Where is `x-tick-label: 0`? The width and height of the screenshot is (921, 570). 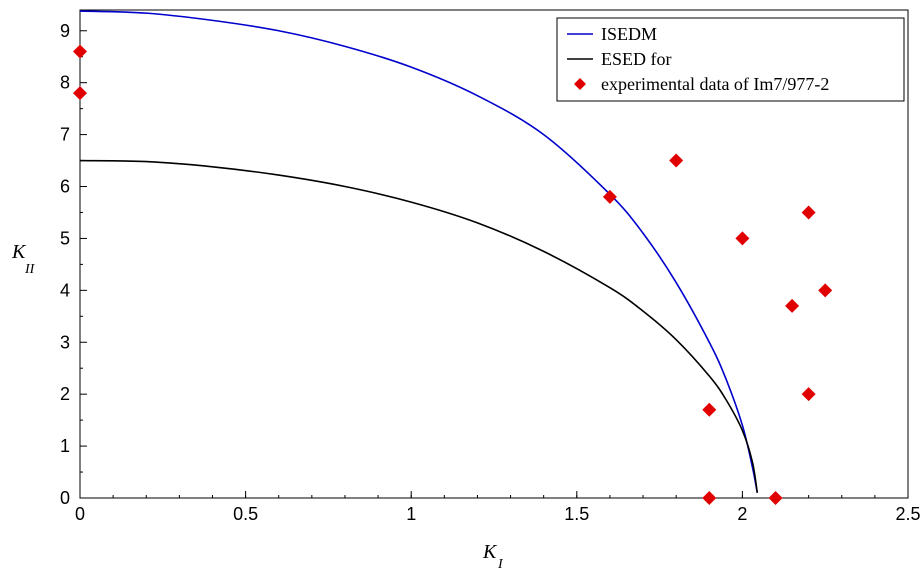 x-tick-label: 0 is located at coordinates (80, 514).